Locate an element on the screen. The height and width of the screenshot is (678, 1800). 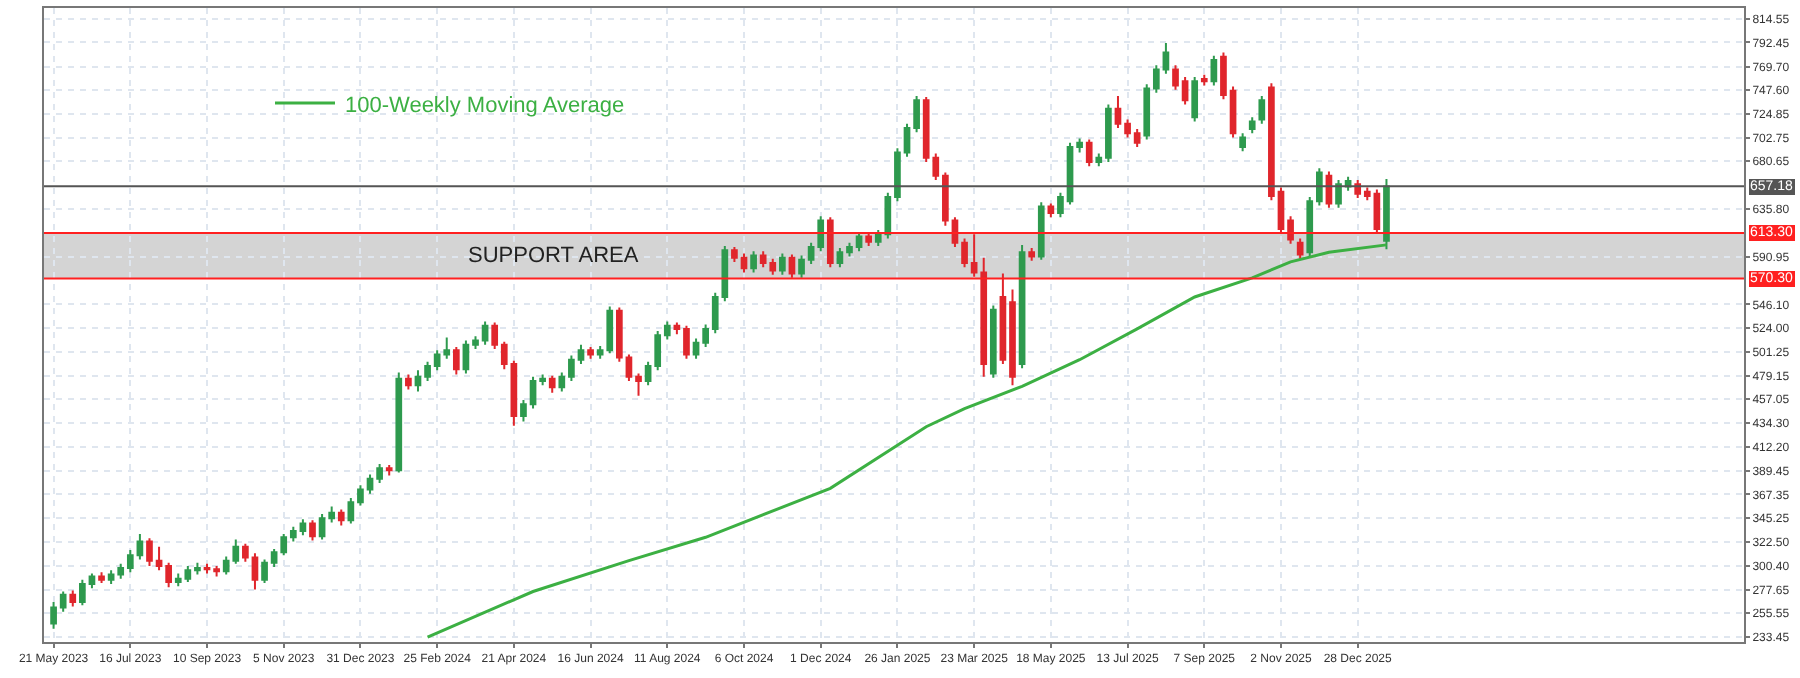
legend-label: 100-Weekly Moving Average is located at coordinates (485, 105).